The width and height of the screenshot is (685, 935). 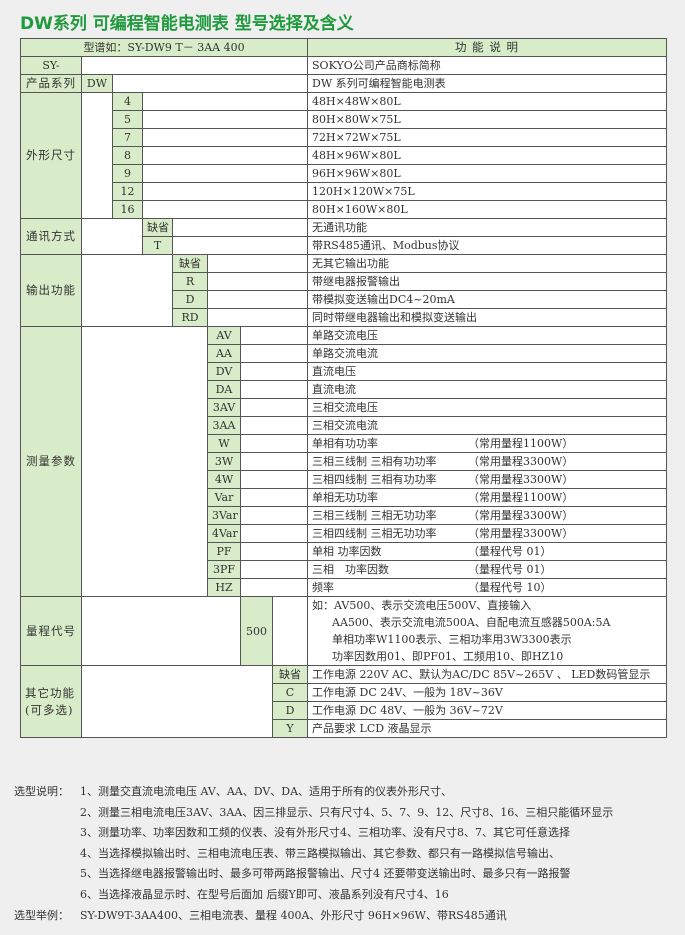 I want to click on code-cell: C, so click(x=290, y=692).